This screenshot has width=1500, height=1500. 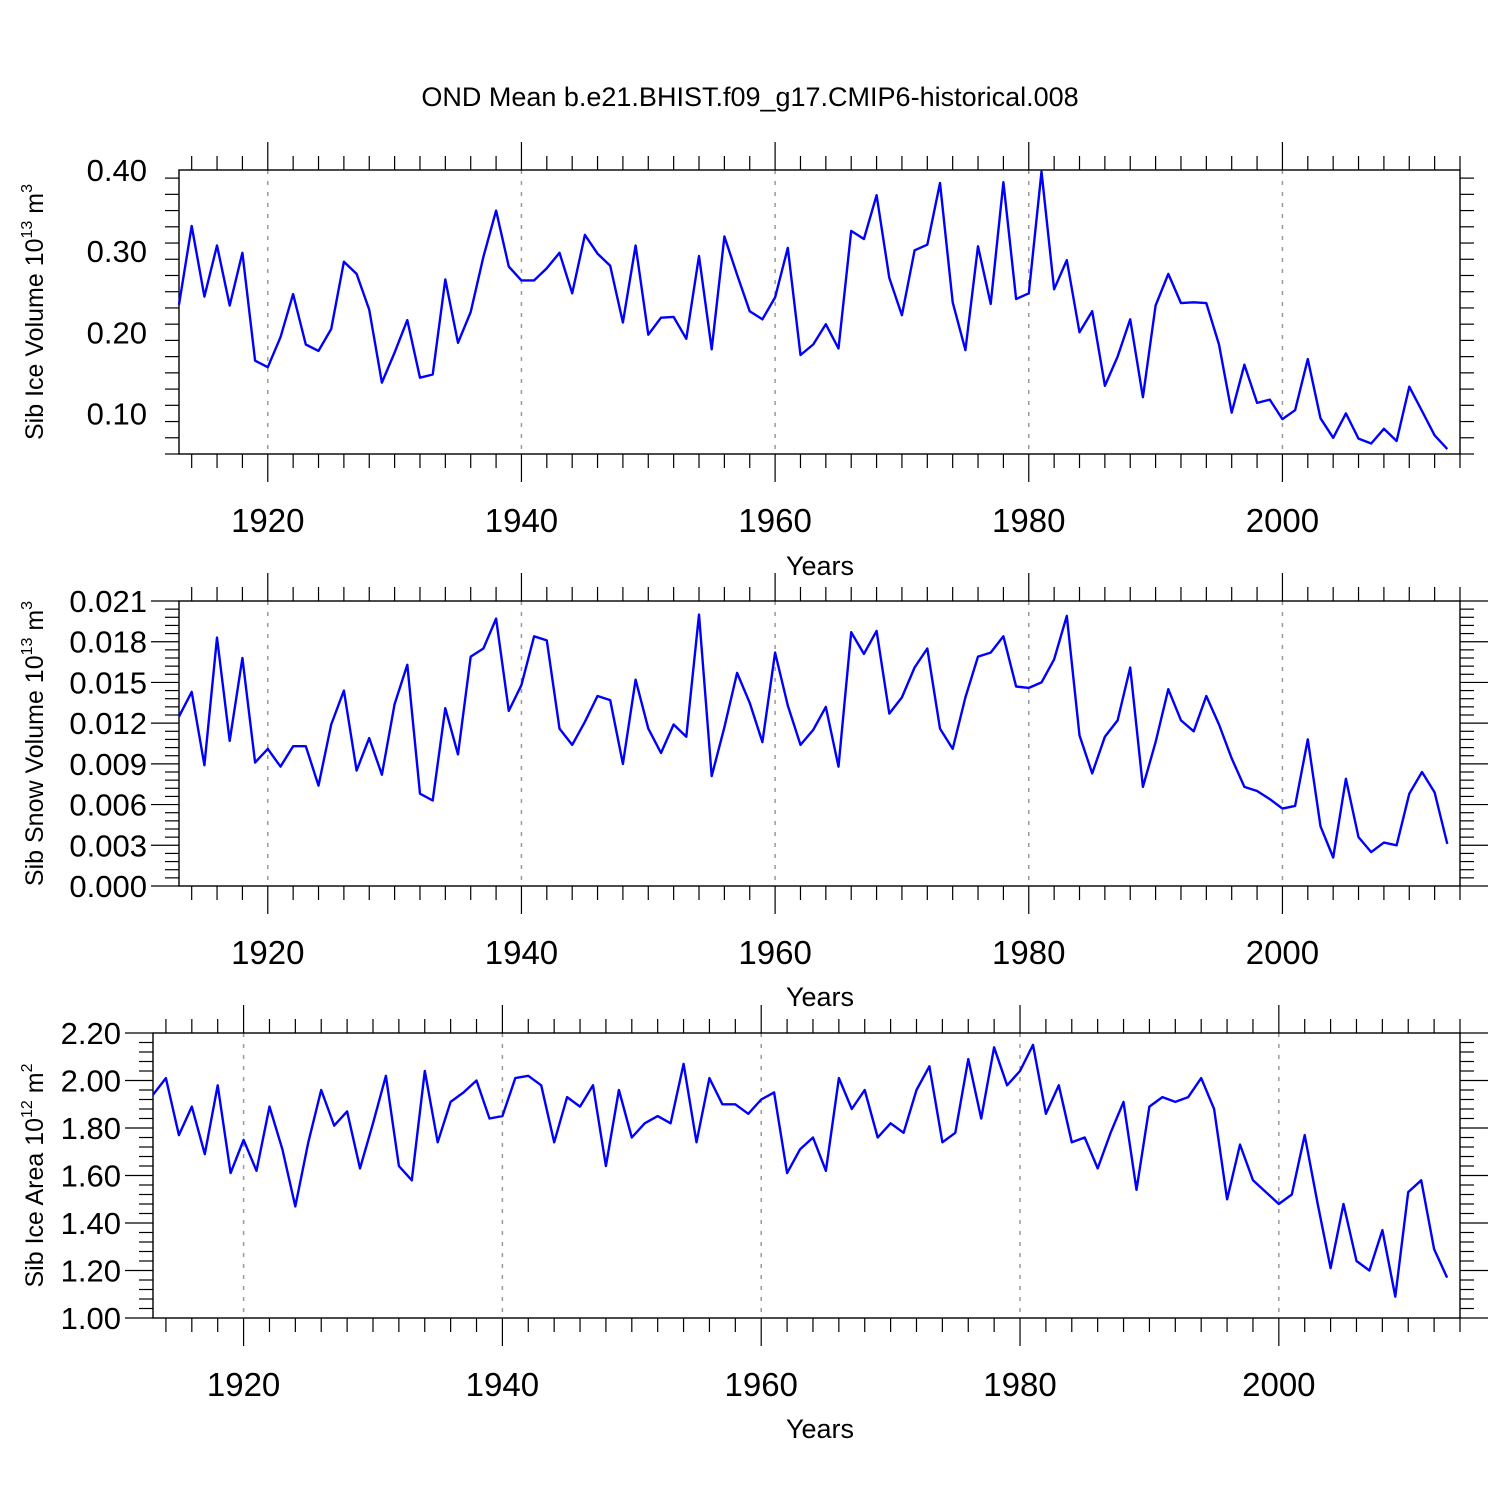 I want to click on y-axis-label: Sib Ice Area 1012 m2, so click(x=34, y=1175).